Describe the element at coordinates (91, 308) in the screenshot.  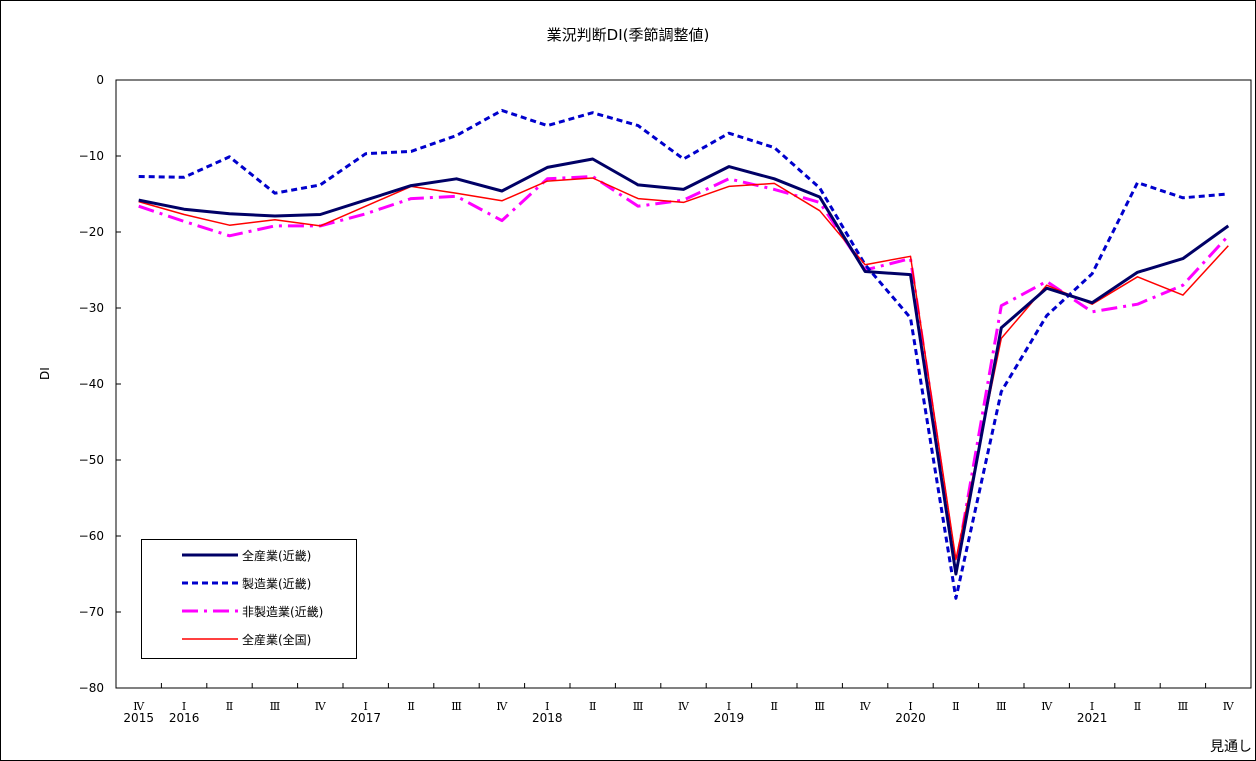
I see `y-tick-label: −30` at that location.